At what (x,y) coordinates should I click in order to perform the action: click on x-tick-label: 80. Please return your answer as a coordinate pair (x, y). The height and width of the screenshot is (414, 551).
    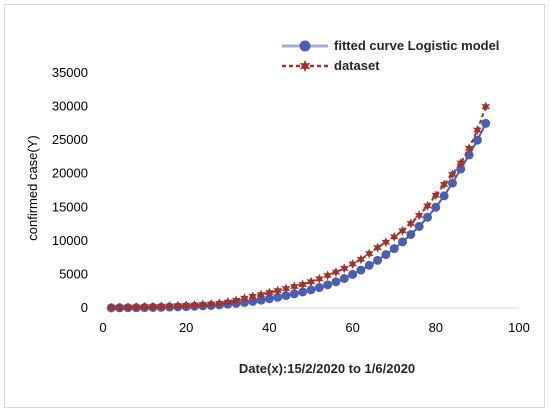
    Looking at the image, I should click on (436, 327).